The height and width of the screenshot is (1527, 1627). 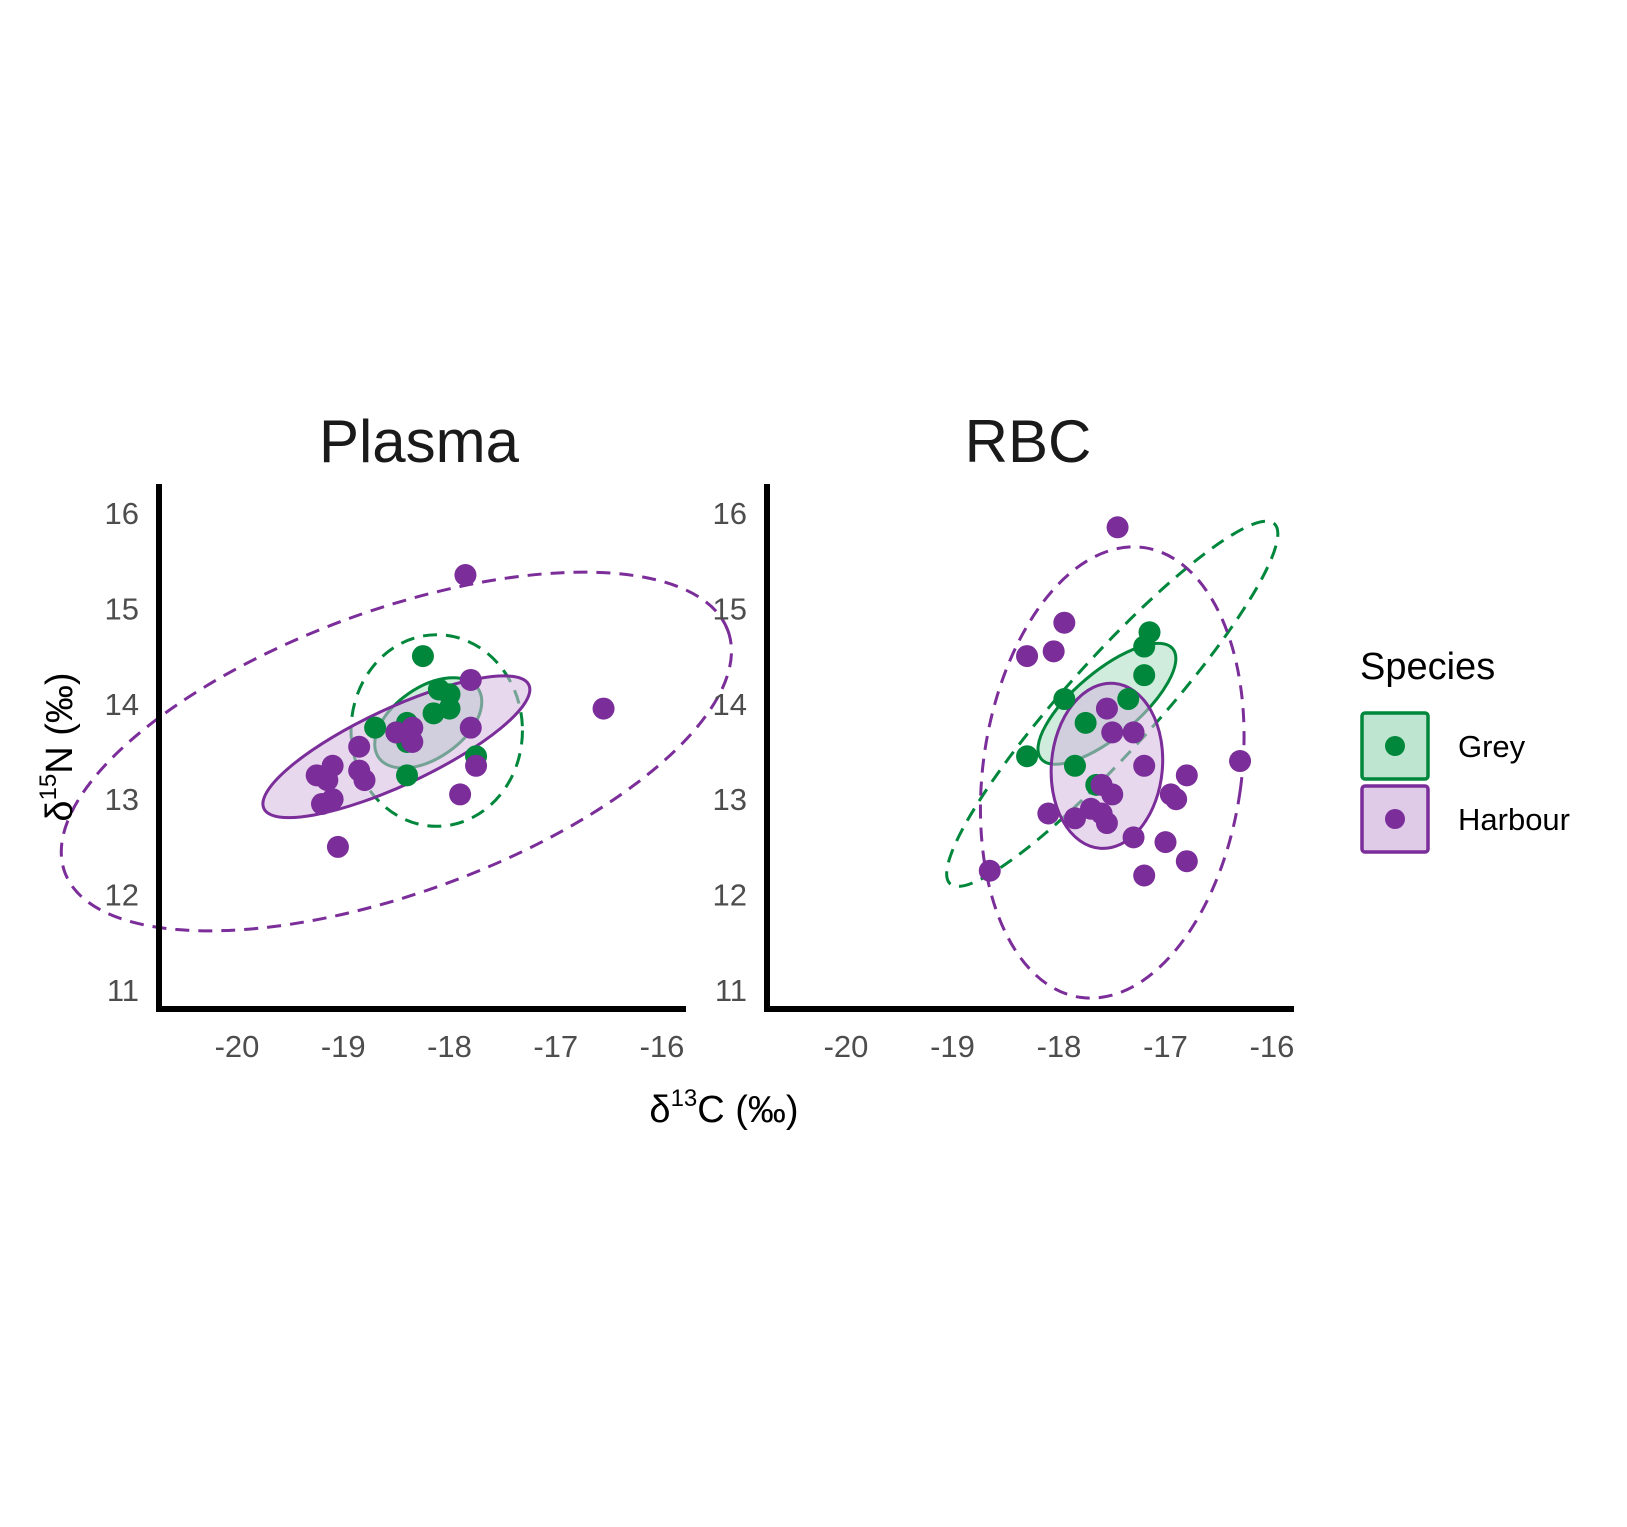 I want to click on plasma-y-tick-label: 13, so click(x=122, y=799).